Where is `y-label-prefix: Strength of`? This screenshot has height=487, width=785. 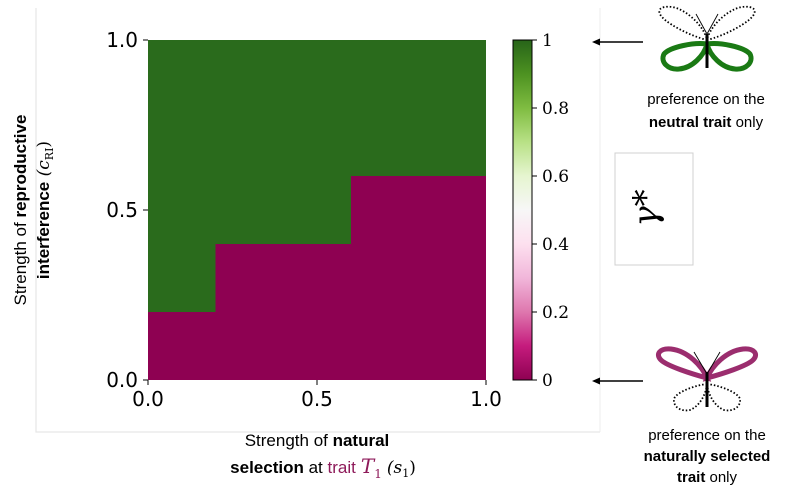
y-label-prefix: Strength of is located at coordinates (20, 262).